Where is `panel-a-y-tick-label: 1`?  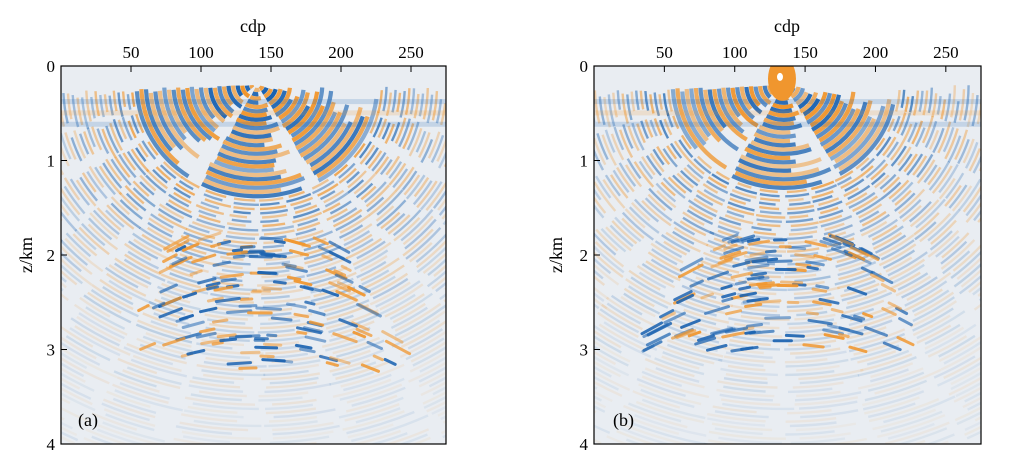 panel-a-y-tick-label: 1 is located at coordinates (51, 161).